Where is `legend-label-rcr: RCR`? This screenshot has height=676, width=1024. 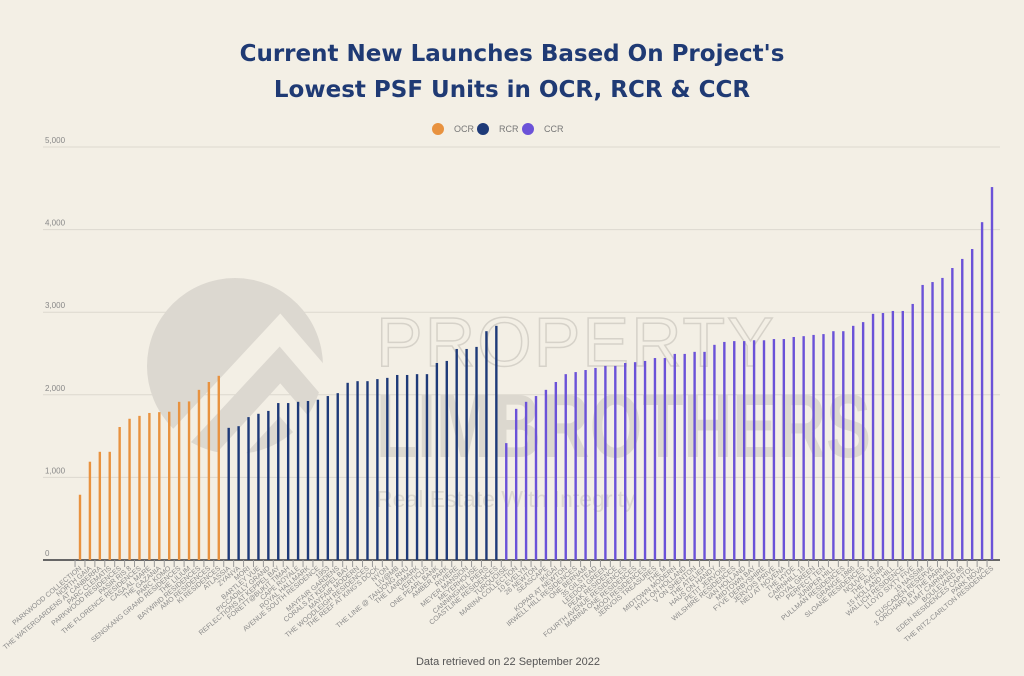
legend-label-rcr: RCR is located at coordinates (509, 129).